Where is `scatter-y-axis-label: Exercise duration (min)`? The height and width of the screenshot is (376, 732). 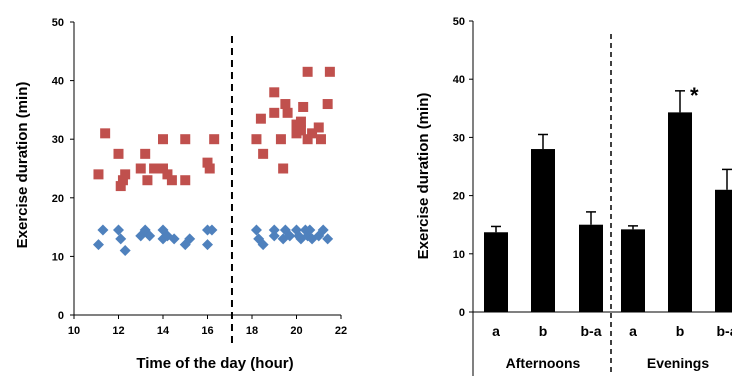 scatter-y-axis-label: Exercise duration (min) is located at coordinates (22, 165).